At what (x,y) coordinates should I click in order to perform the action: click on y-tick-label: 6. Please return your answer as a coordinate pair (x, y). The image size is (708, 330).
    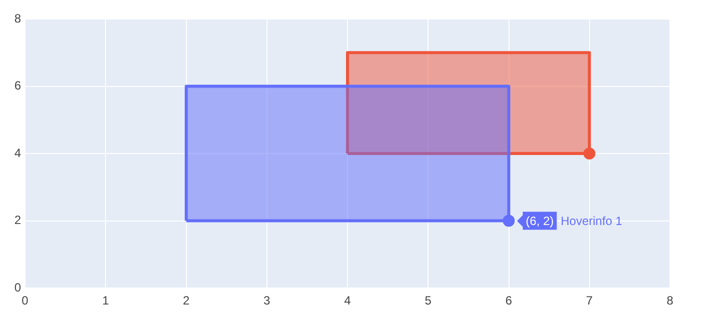
    Looking at the image, I should click on (18, 85).